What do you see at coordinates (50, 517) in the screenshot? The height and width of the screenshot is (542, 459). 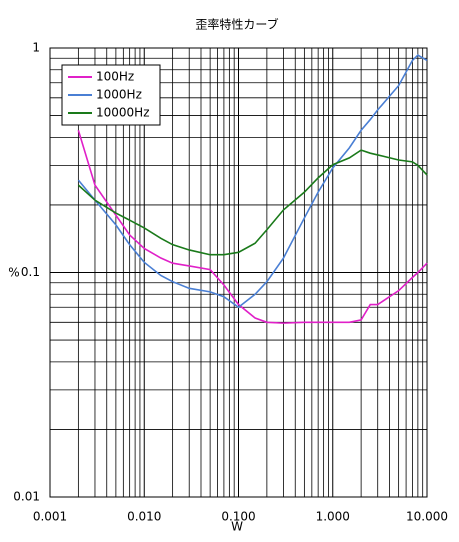 I see `x-tick-label: 0.001` at bounding box center [50, 517].